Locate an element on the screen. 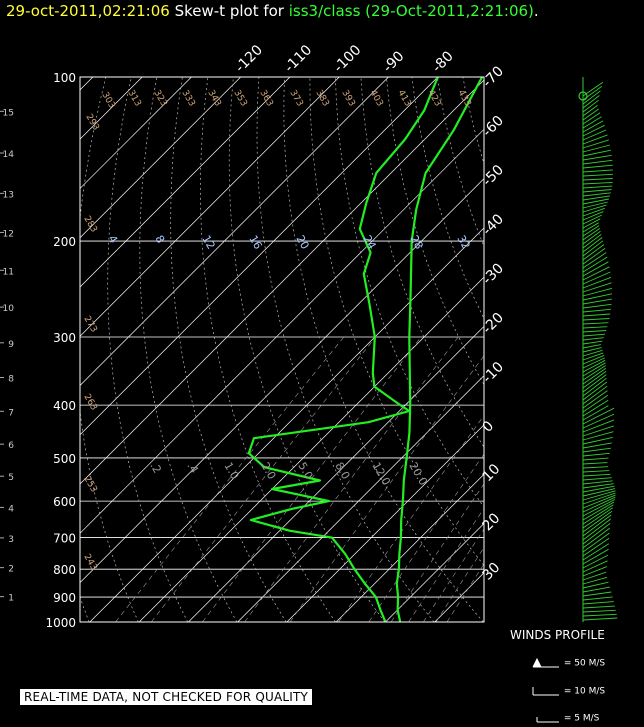  winds-key-5: = 5 M/S is located at coordinates (565, 718).